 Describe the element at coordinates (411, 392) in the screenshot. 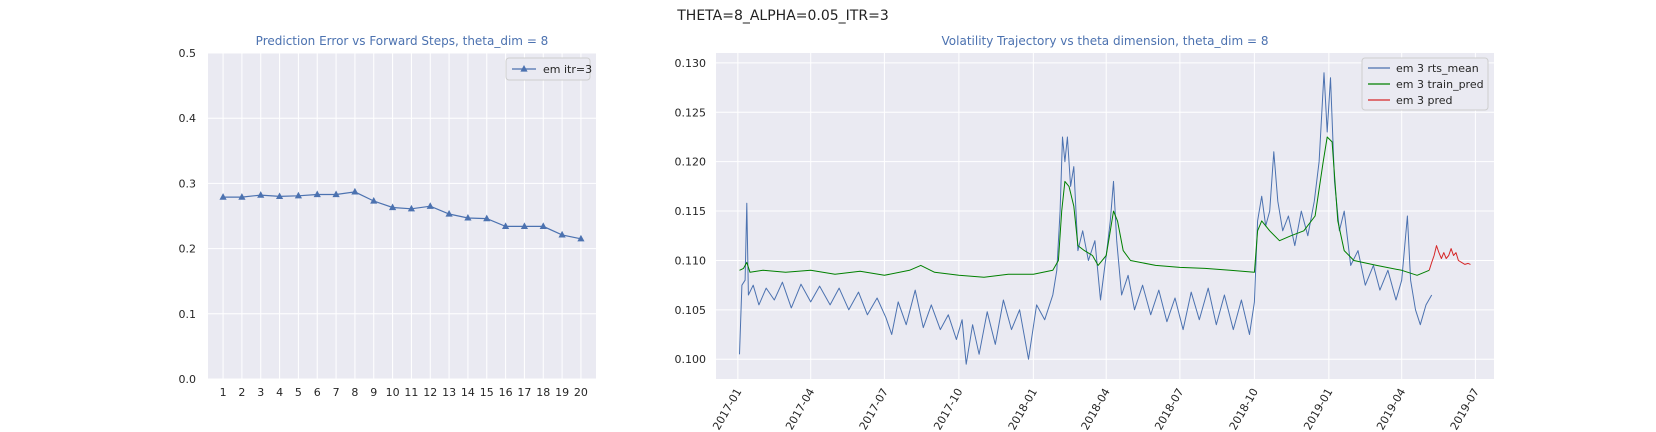

I see `x-tick-label: 11` at that location.